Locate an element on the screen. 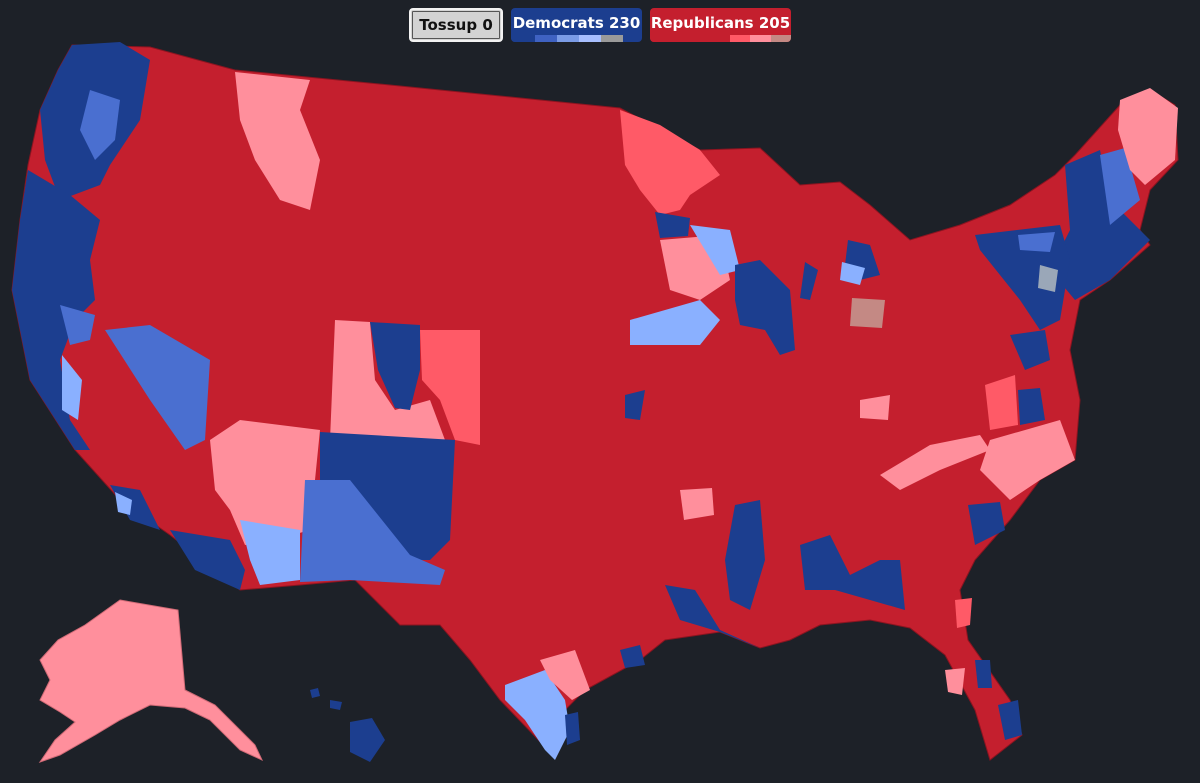 The height and width of the screenshot is (783, 1200). tossup-label: Tossup 0 is located at coordinates (456, 25).